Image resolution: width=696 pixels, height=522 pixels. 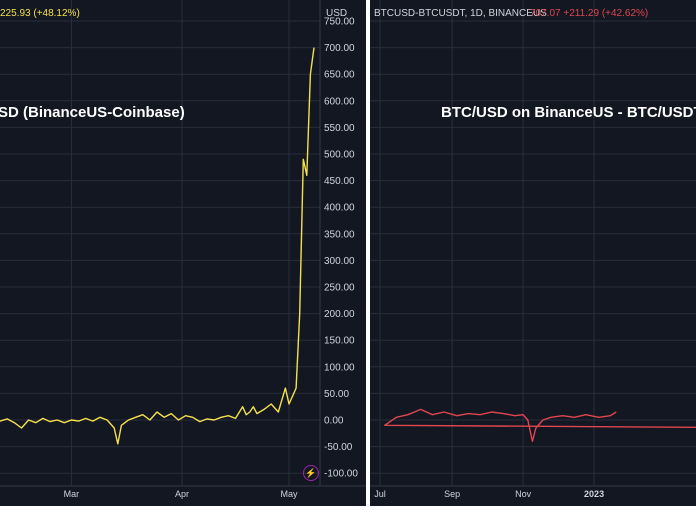 I want to click on x-tick-label: Jul, so click(x=380, y=494).